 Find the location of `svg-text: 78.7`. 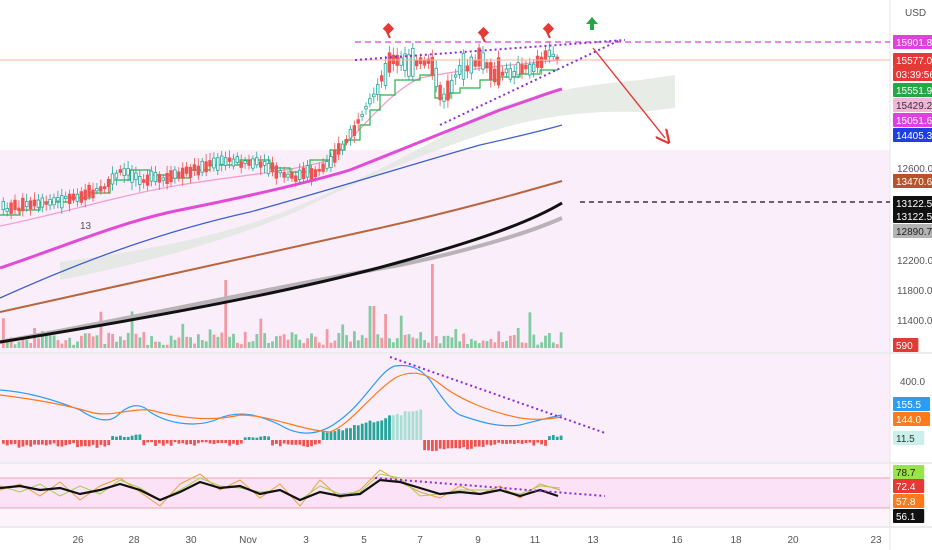

svg-text: 78.7 is located at coordinates (906, 473).